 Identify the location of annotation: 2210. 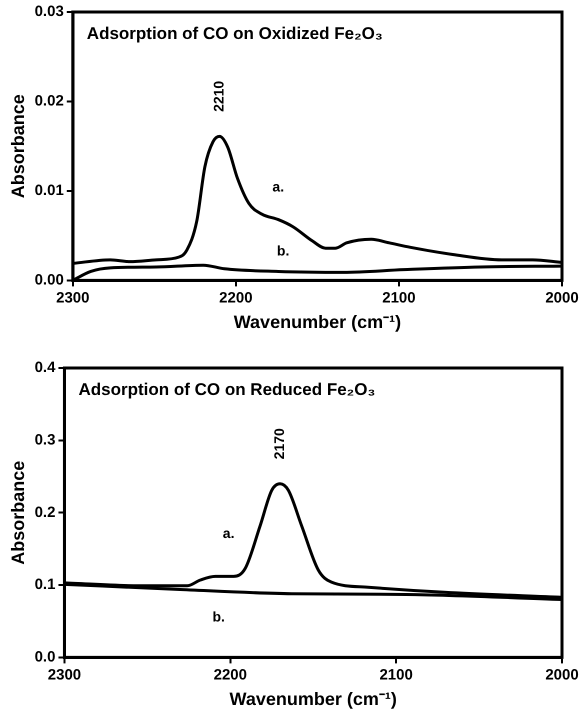
(218, 96).